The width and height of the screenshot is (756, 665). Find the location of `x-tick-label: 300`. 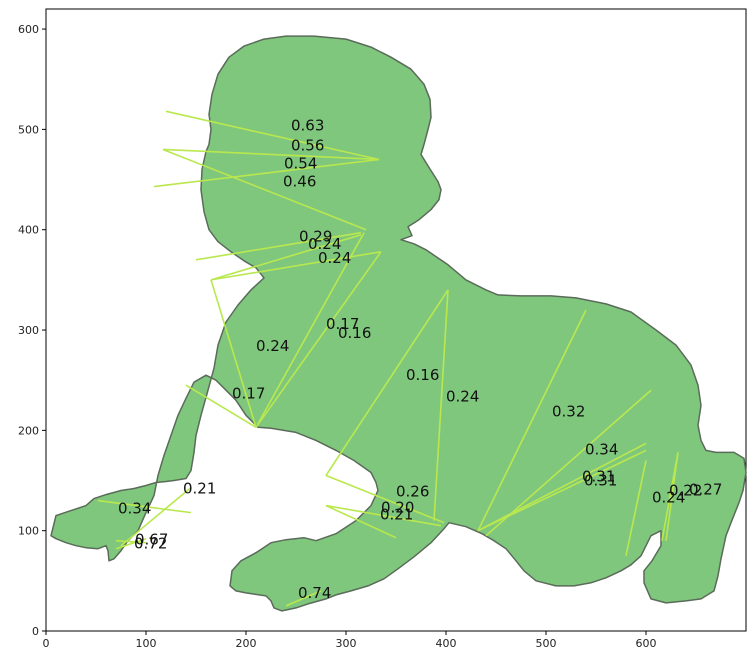

x-tick-label: 300 is located at coordinates (346, 643).